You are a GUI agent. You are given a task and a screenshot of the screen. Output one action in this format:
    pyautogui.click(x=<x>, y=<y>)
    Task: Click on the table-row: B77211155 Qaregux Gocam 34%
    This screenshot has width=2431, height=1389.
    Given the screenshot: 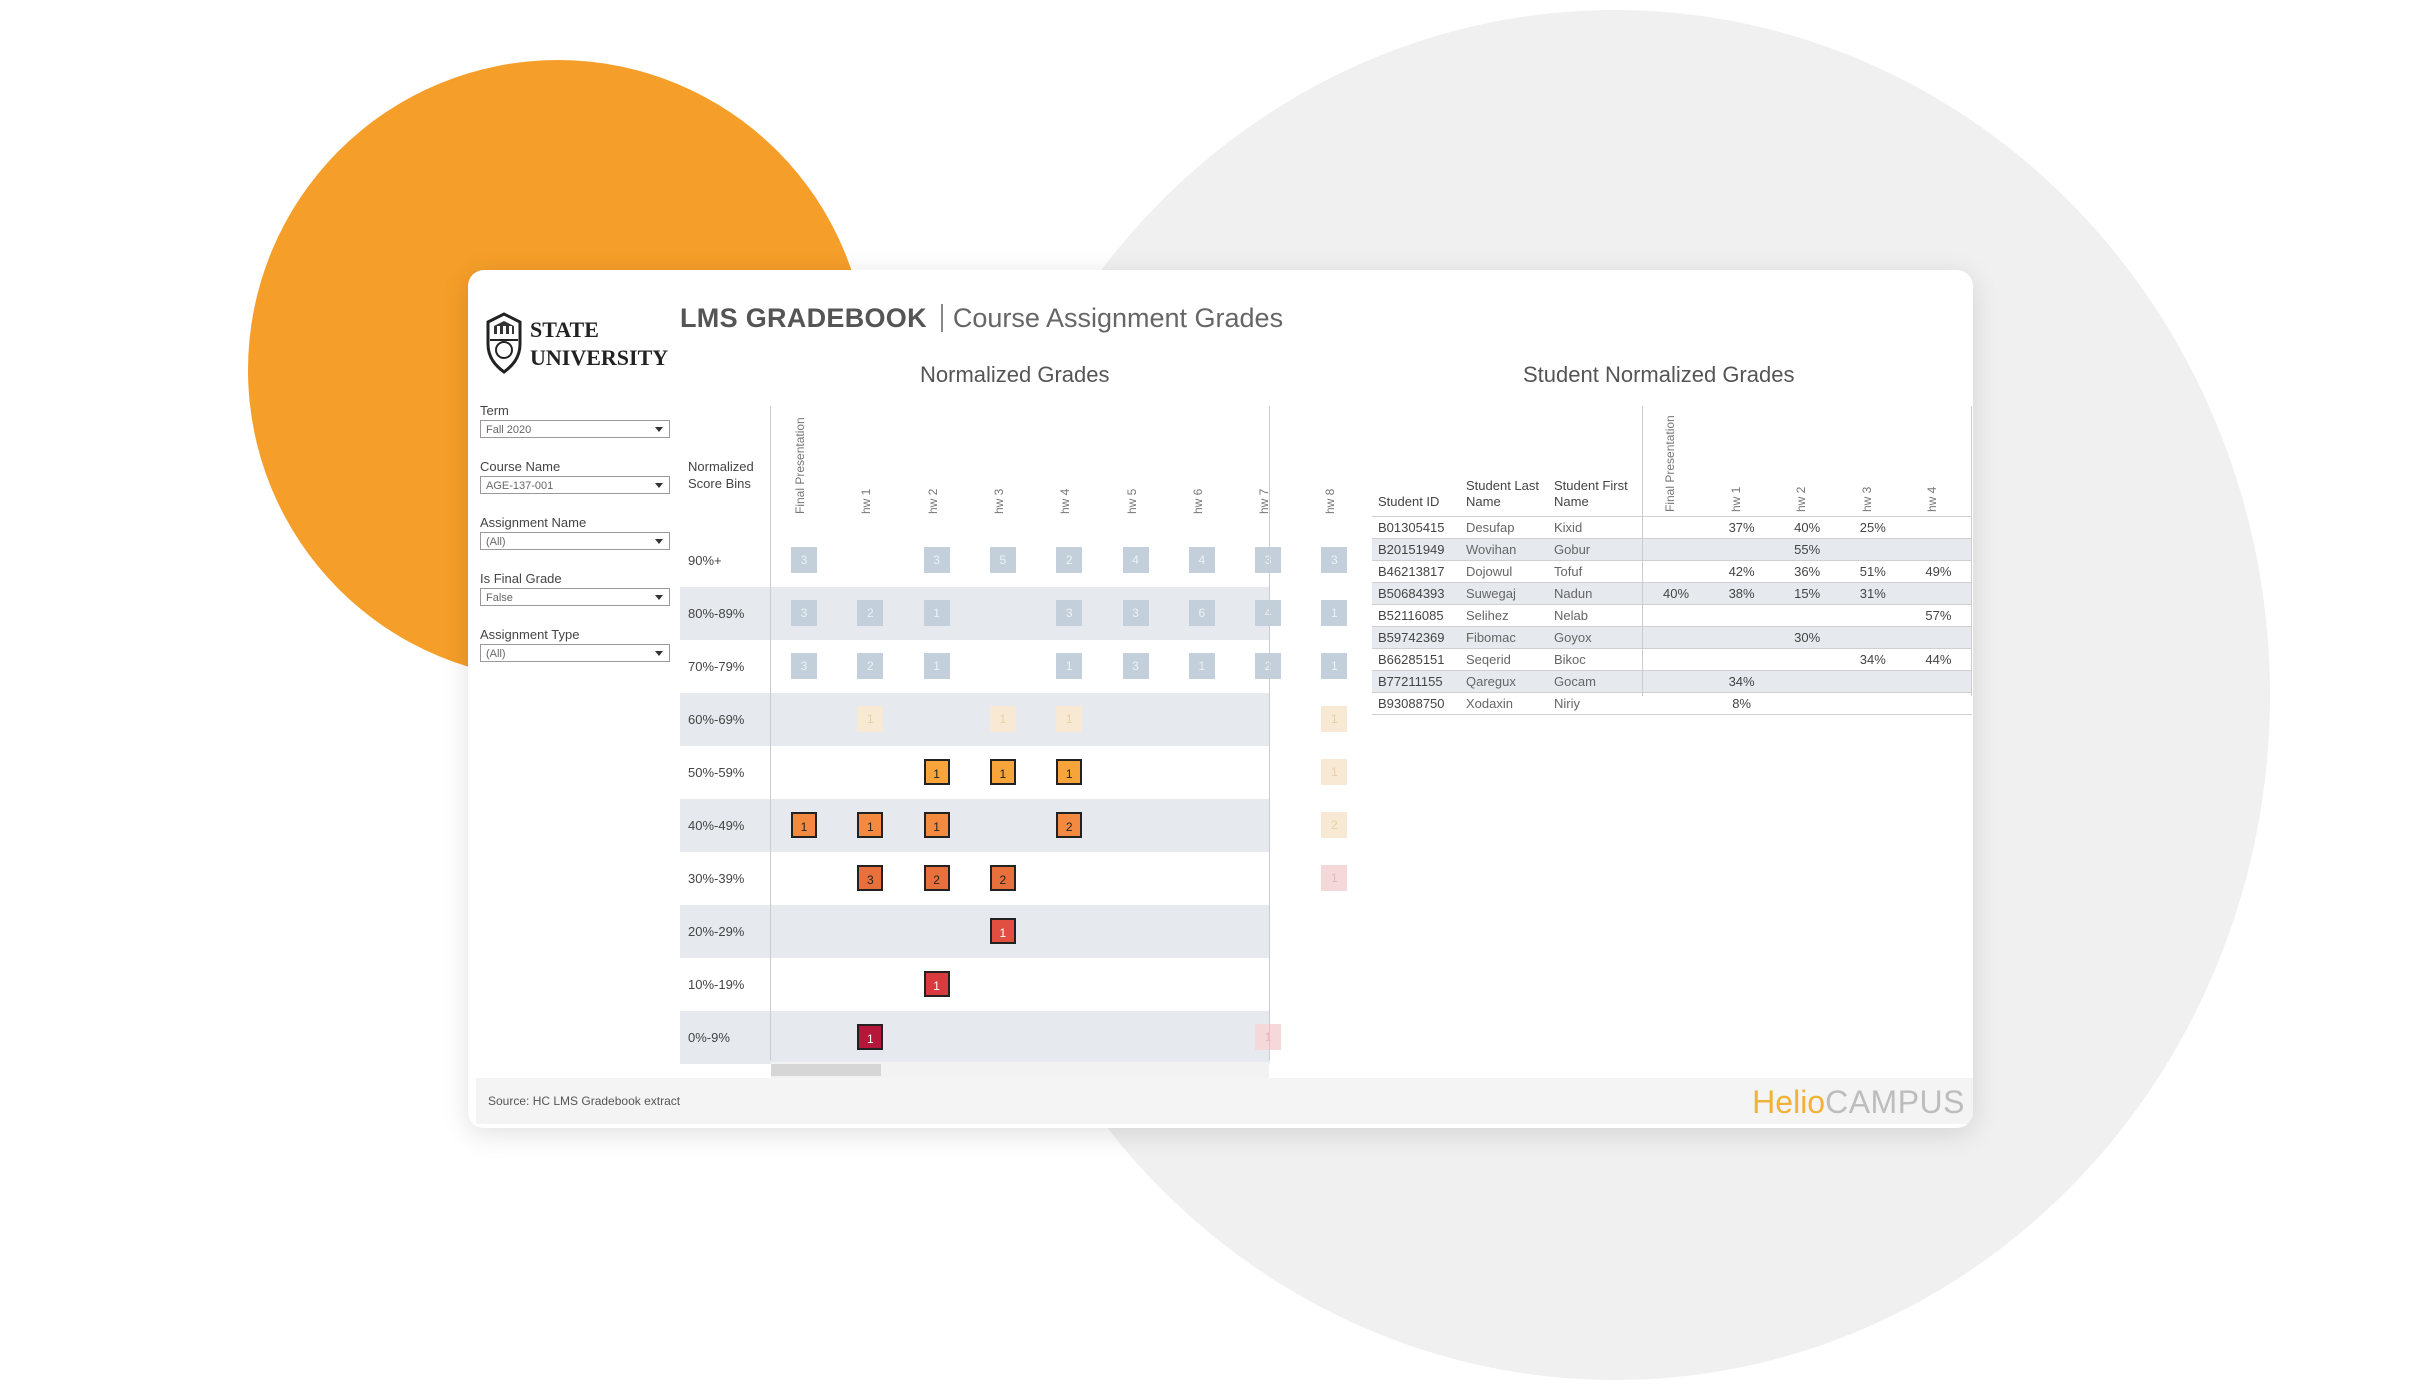 What is the action you would take?
    pyautogui.click(x=1672, y=681)
    